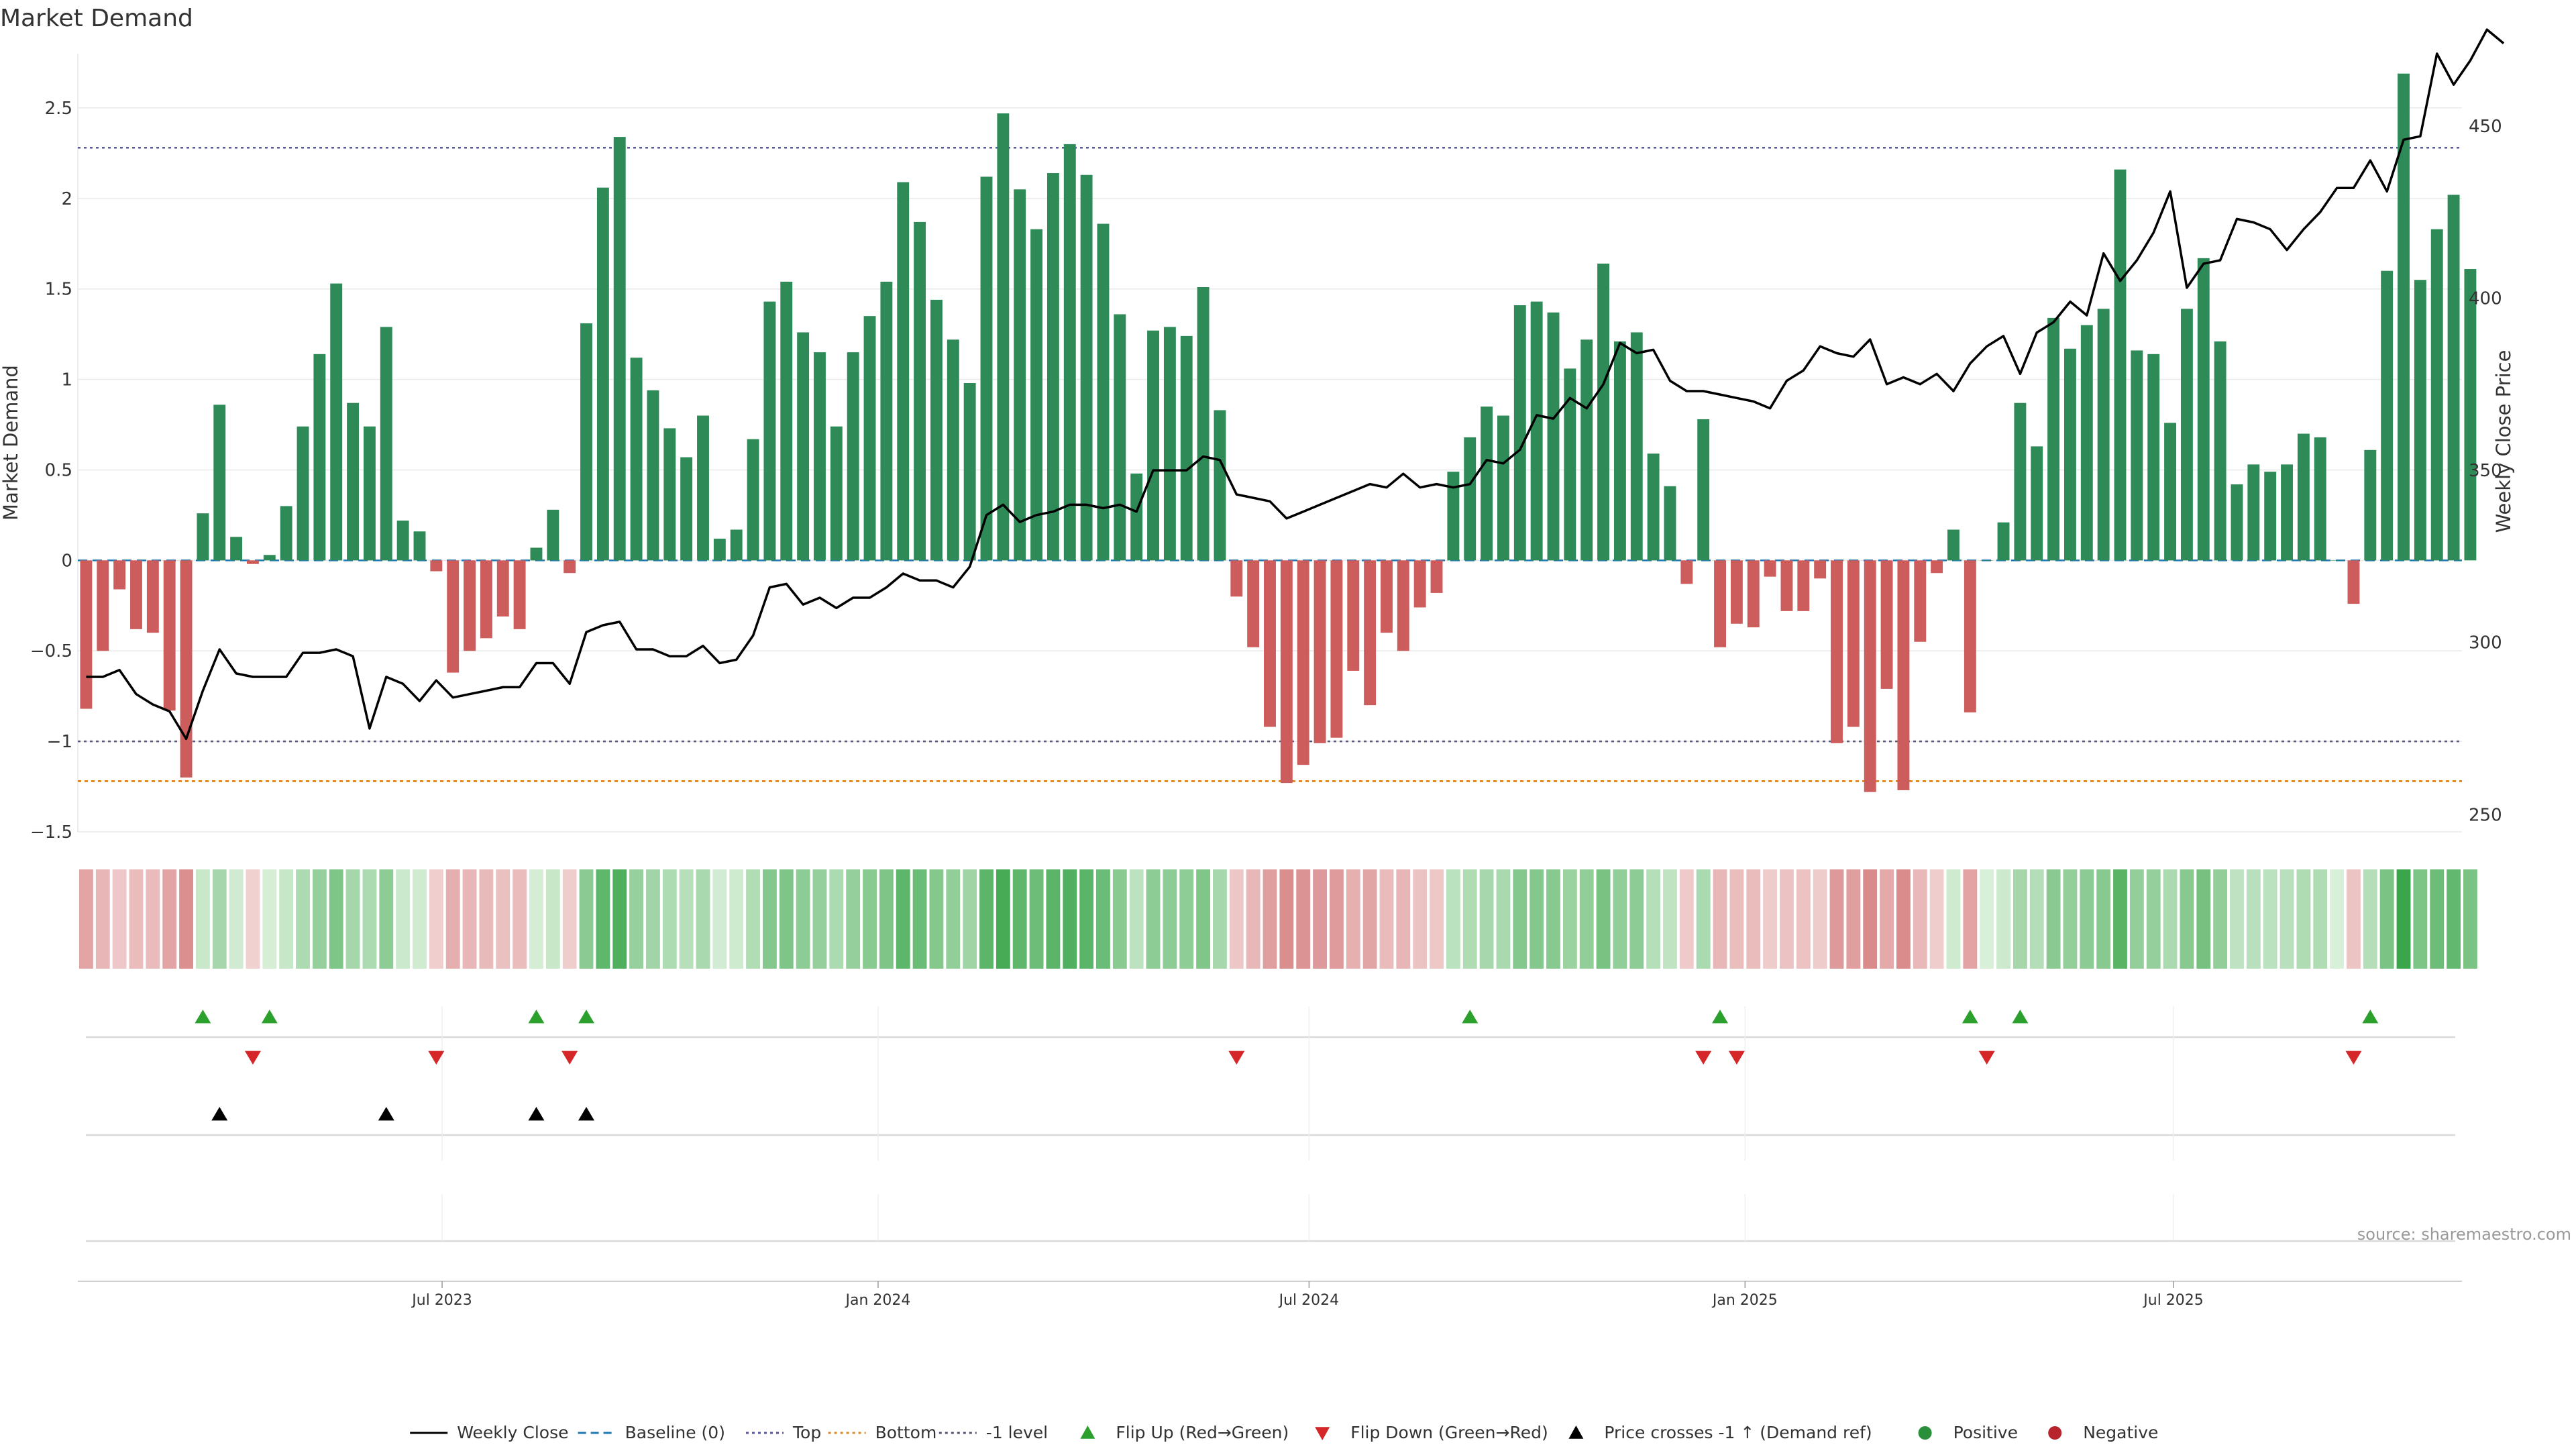 This screenshot has width=2576, height=1449. I want to click on legend-swatch, so click(2055, 1433).